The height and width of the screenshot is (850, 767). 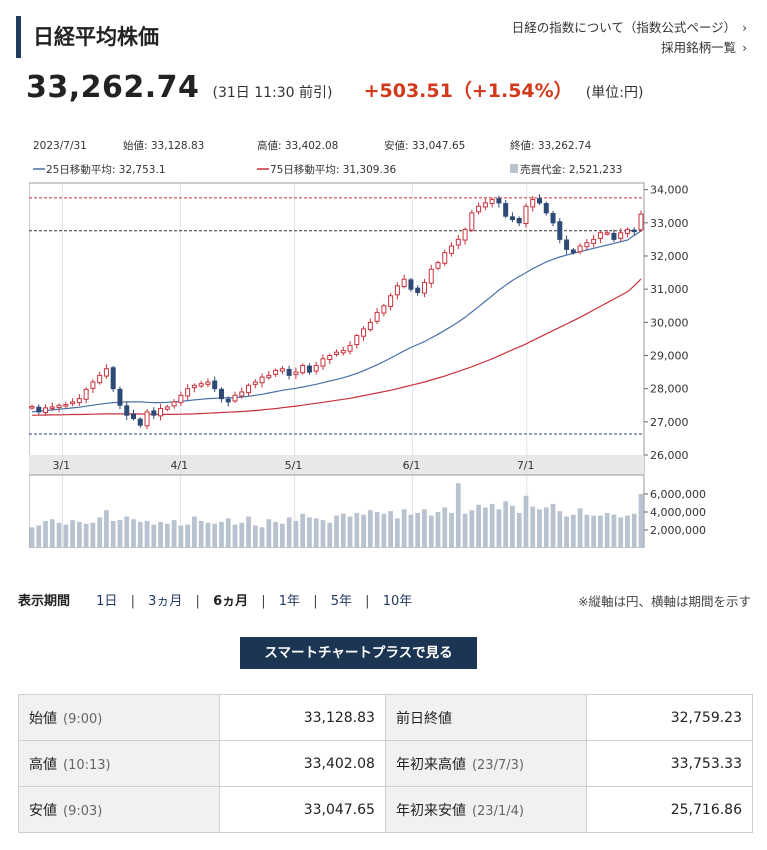 I want to click on info-turnover: 売買代金: 2,521,233, so click(x=571, y=169).